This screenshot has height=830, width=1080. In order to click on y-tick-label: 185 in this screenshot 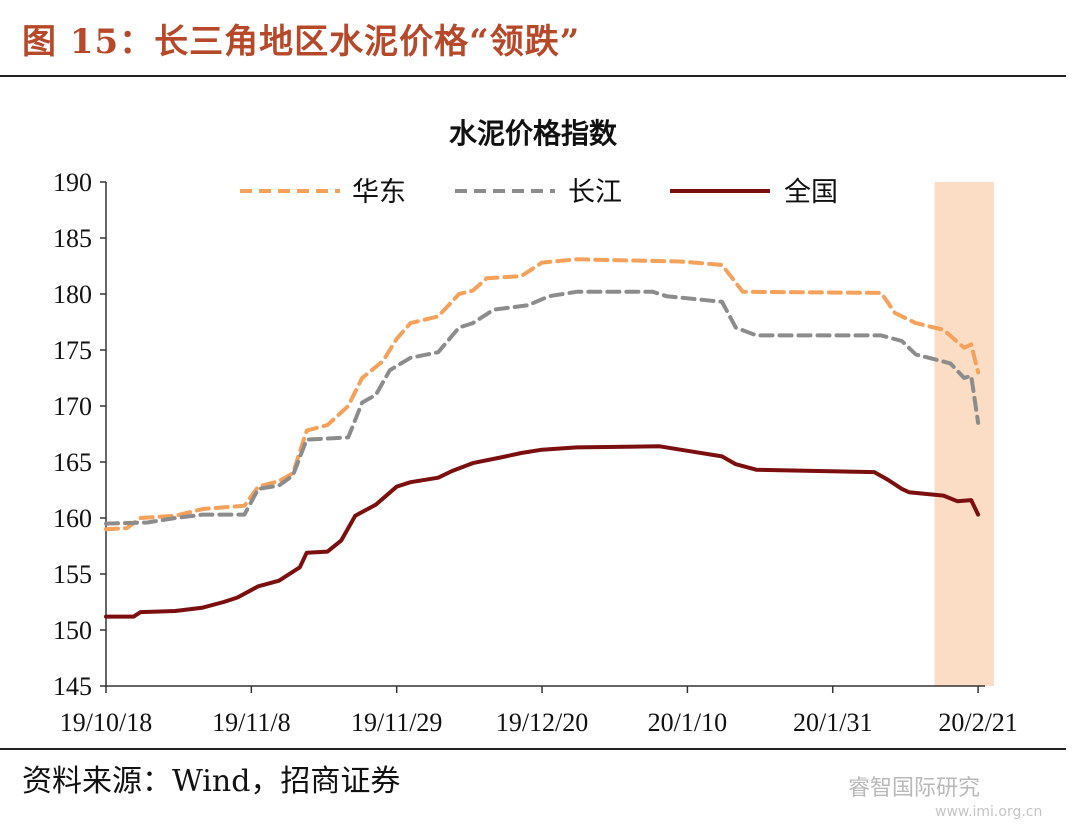, I will do `click(72, 238)`.